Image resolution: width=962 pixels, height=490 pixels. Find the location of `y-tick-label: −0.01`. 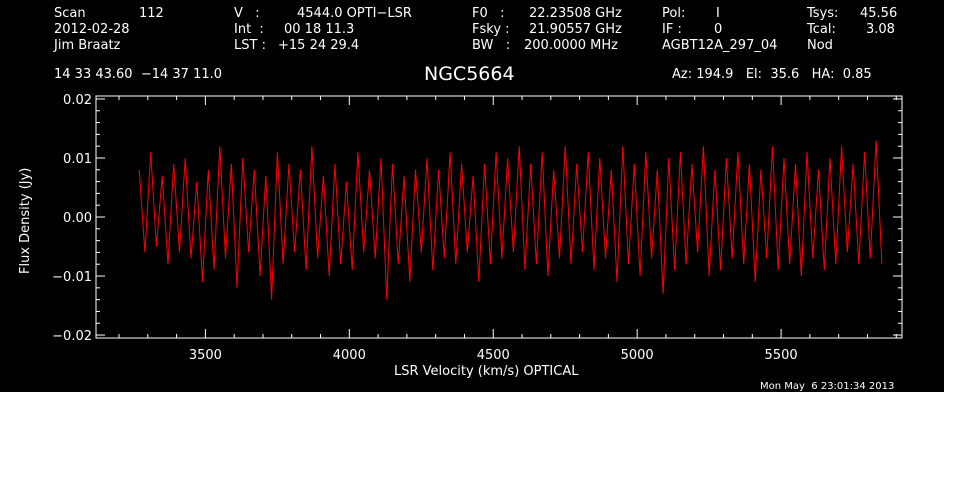

y-tick-label: −0.01 is located at coordinates (72, 277).